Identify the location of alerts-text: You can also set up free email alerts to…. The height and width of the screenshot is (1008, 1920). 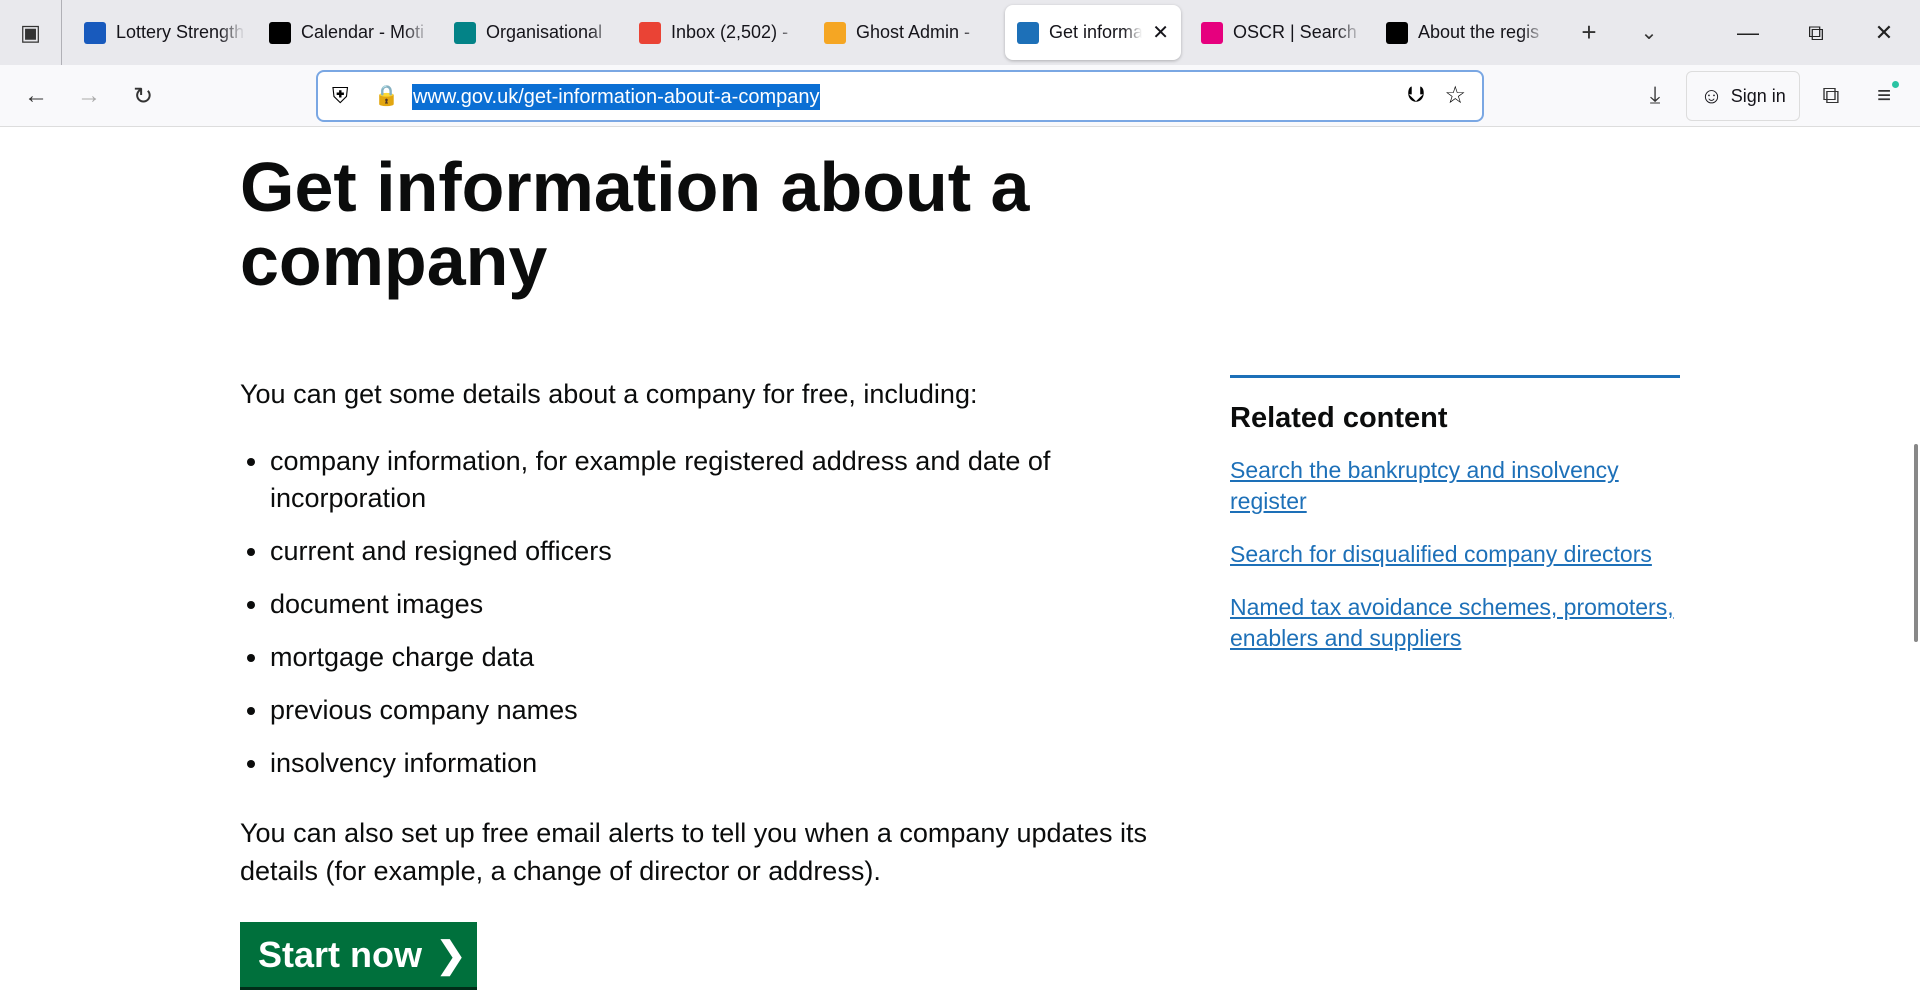
(694, 852).